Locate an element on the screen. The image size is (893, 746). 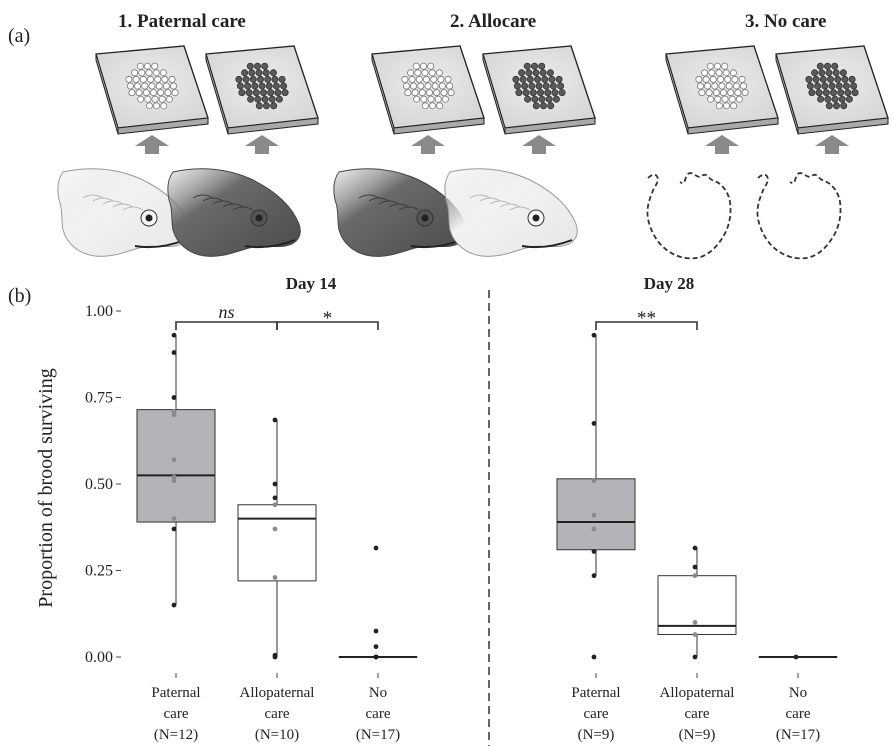
y-tick-label: 1.00 is located at coordinates (99, 311).